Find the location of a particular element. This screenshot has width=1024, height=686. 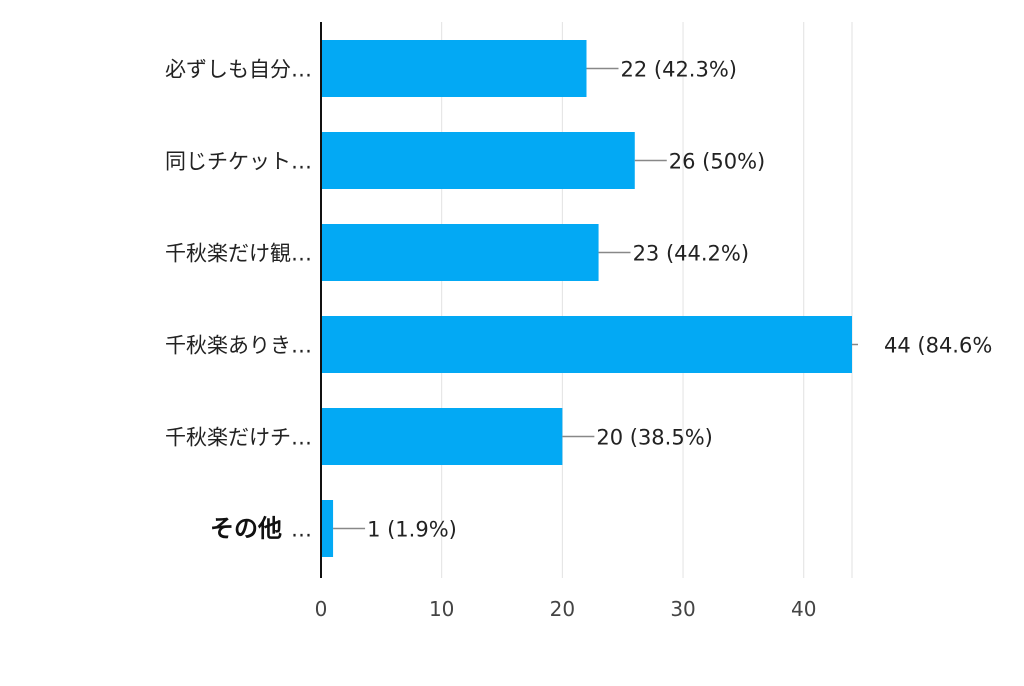

data-label-5: 1 (1.9%) is located at coordinates (412, 530).